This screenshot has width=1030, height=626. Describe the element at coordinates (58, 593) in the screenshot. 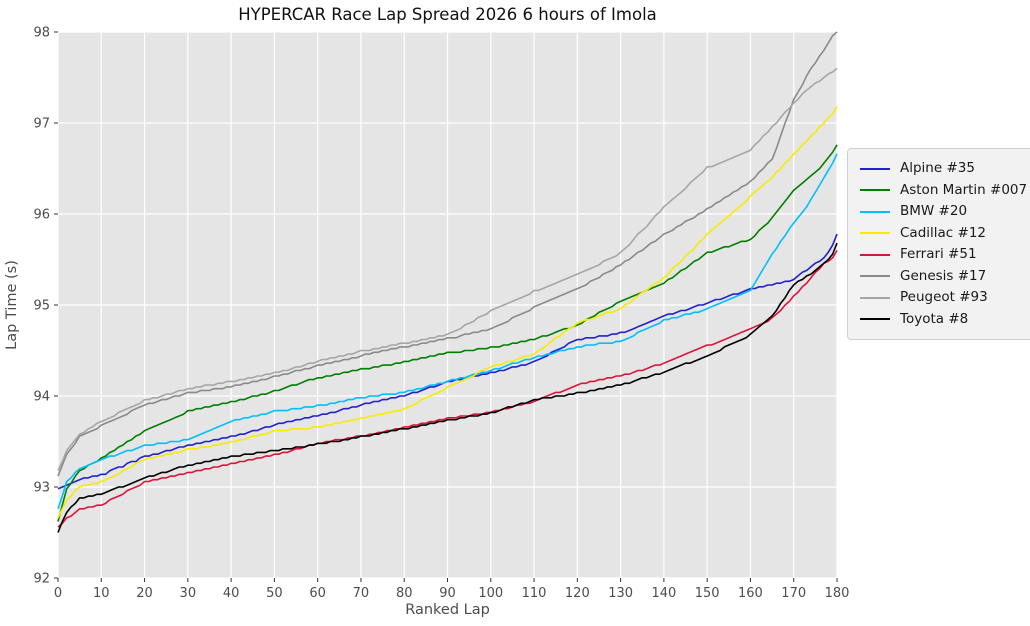

I see `x-tick-label: 0` at that location.